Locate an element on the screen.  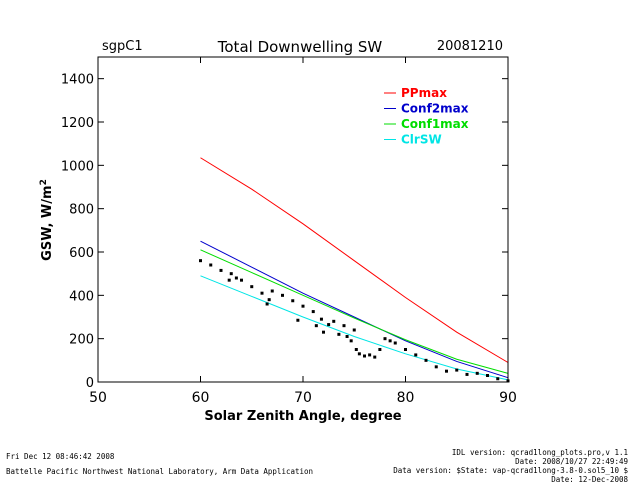
x-tick-label: 90 is located at coordinates (508, 398).